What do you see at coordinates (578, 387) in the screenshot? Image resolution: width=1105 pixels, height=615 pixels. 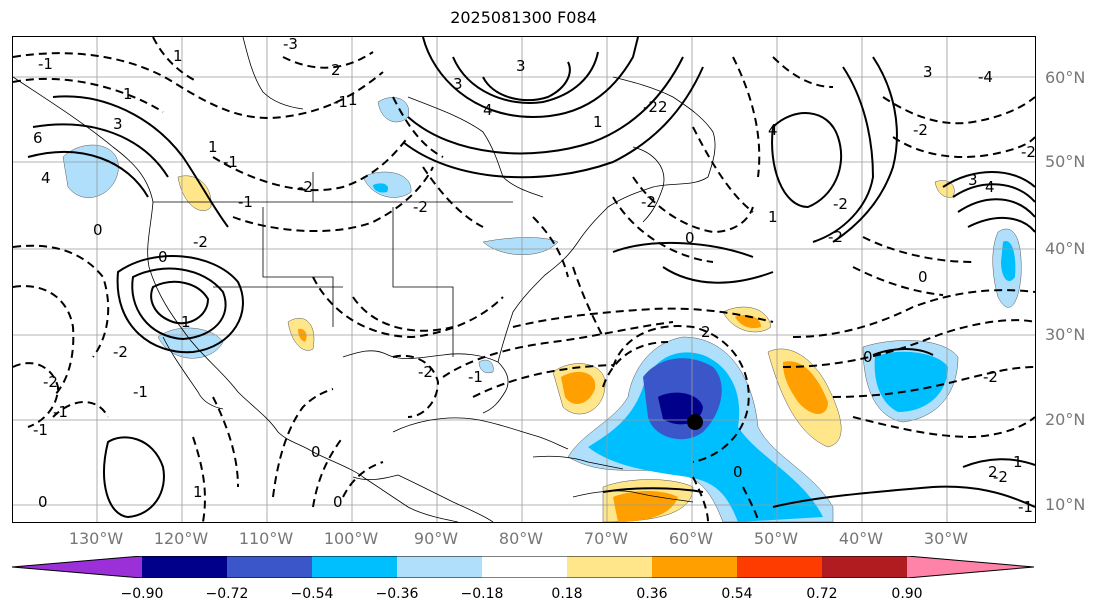 I see `shade-caribbean-west-core` at bounding box center [578, 387].